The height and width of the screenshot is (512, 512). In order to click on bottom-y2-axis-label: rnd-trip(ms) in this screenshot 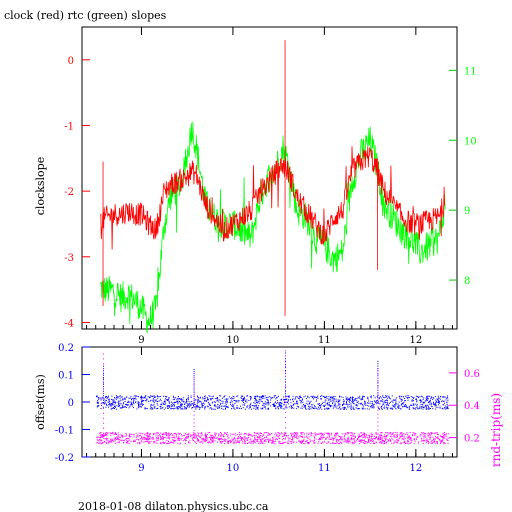, I will do `click(496, 430)`.